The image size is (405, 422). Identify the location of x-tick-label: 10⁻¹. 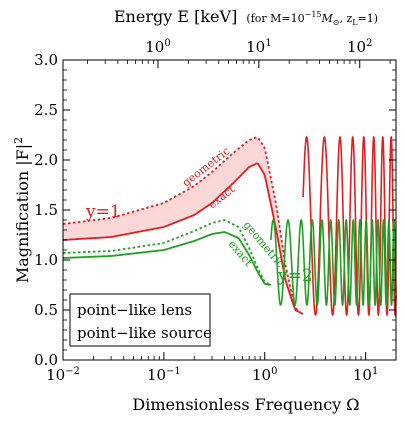
(164, 375).